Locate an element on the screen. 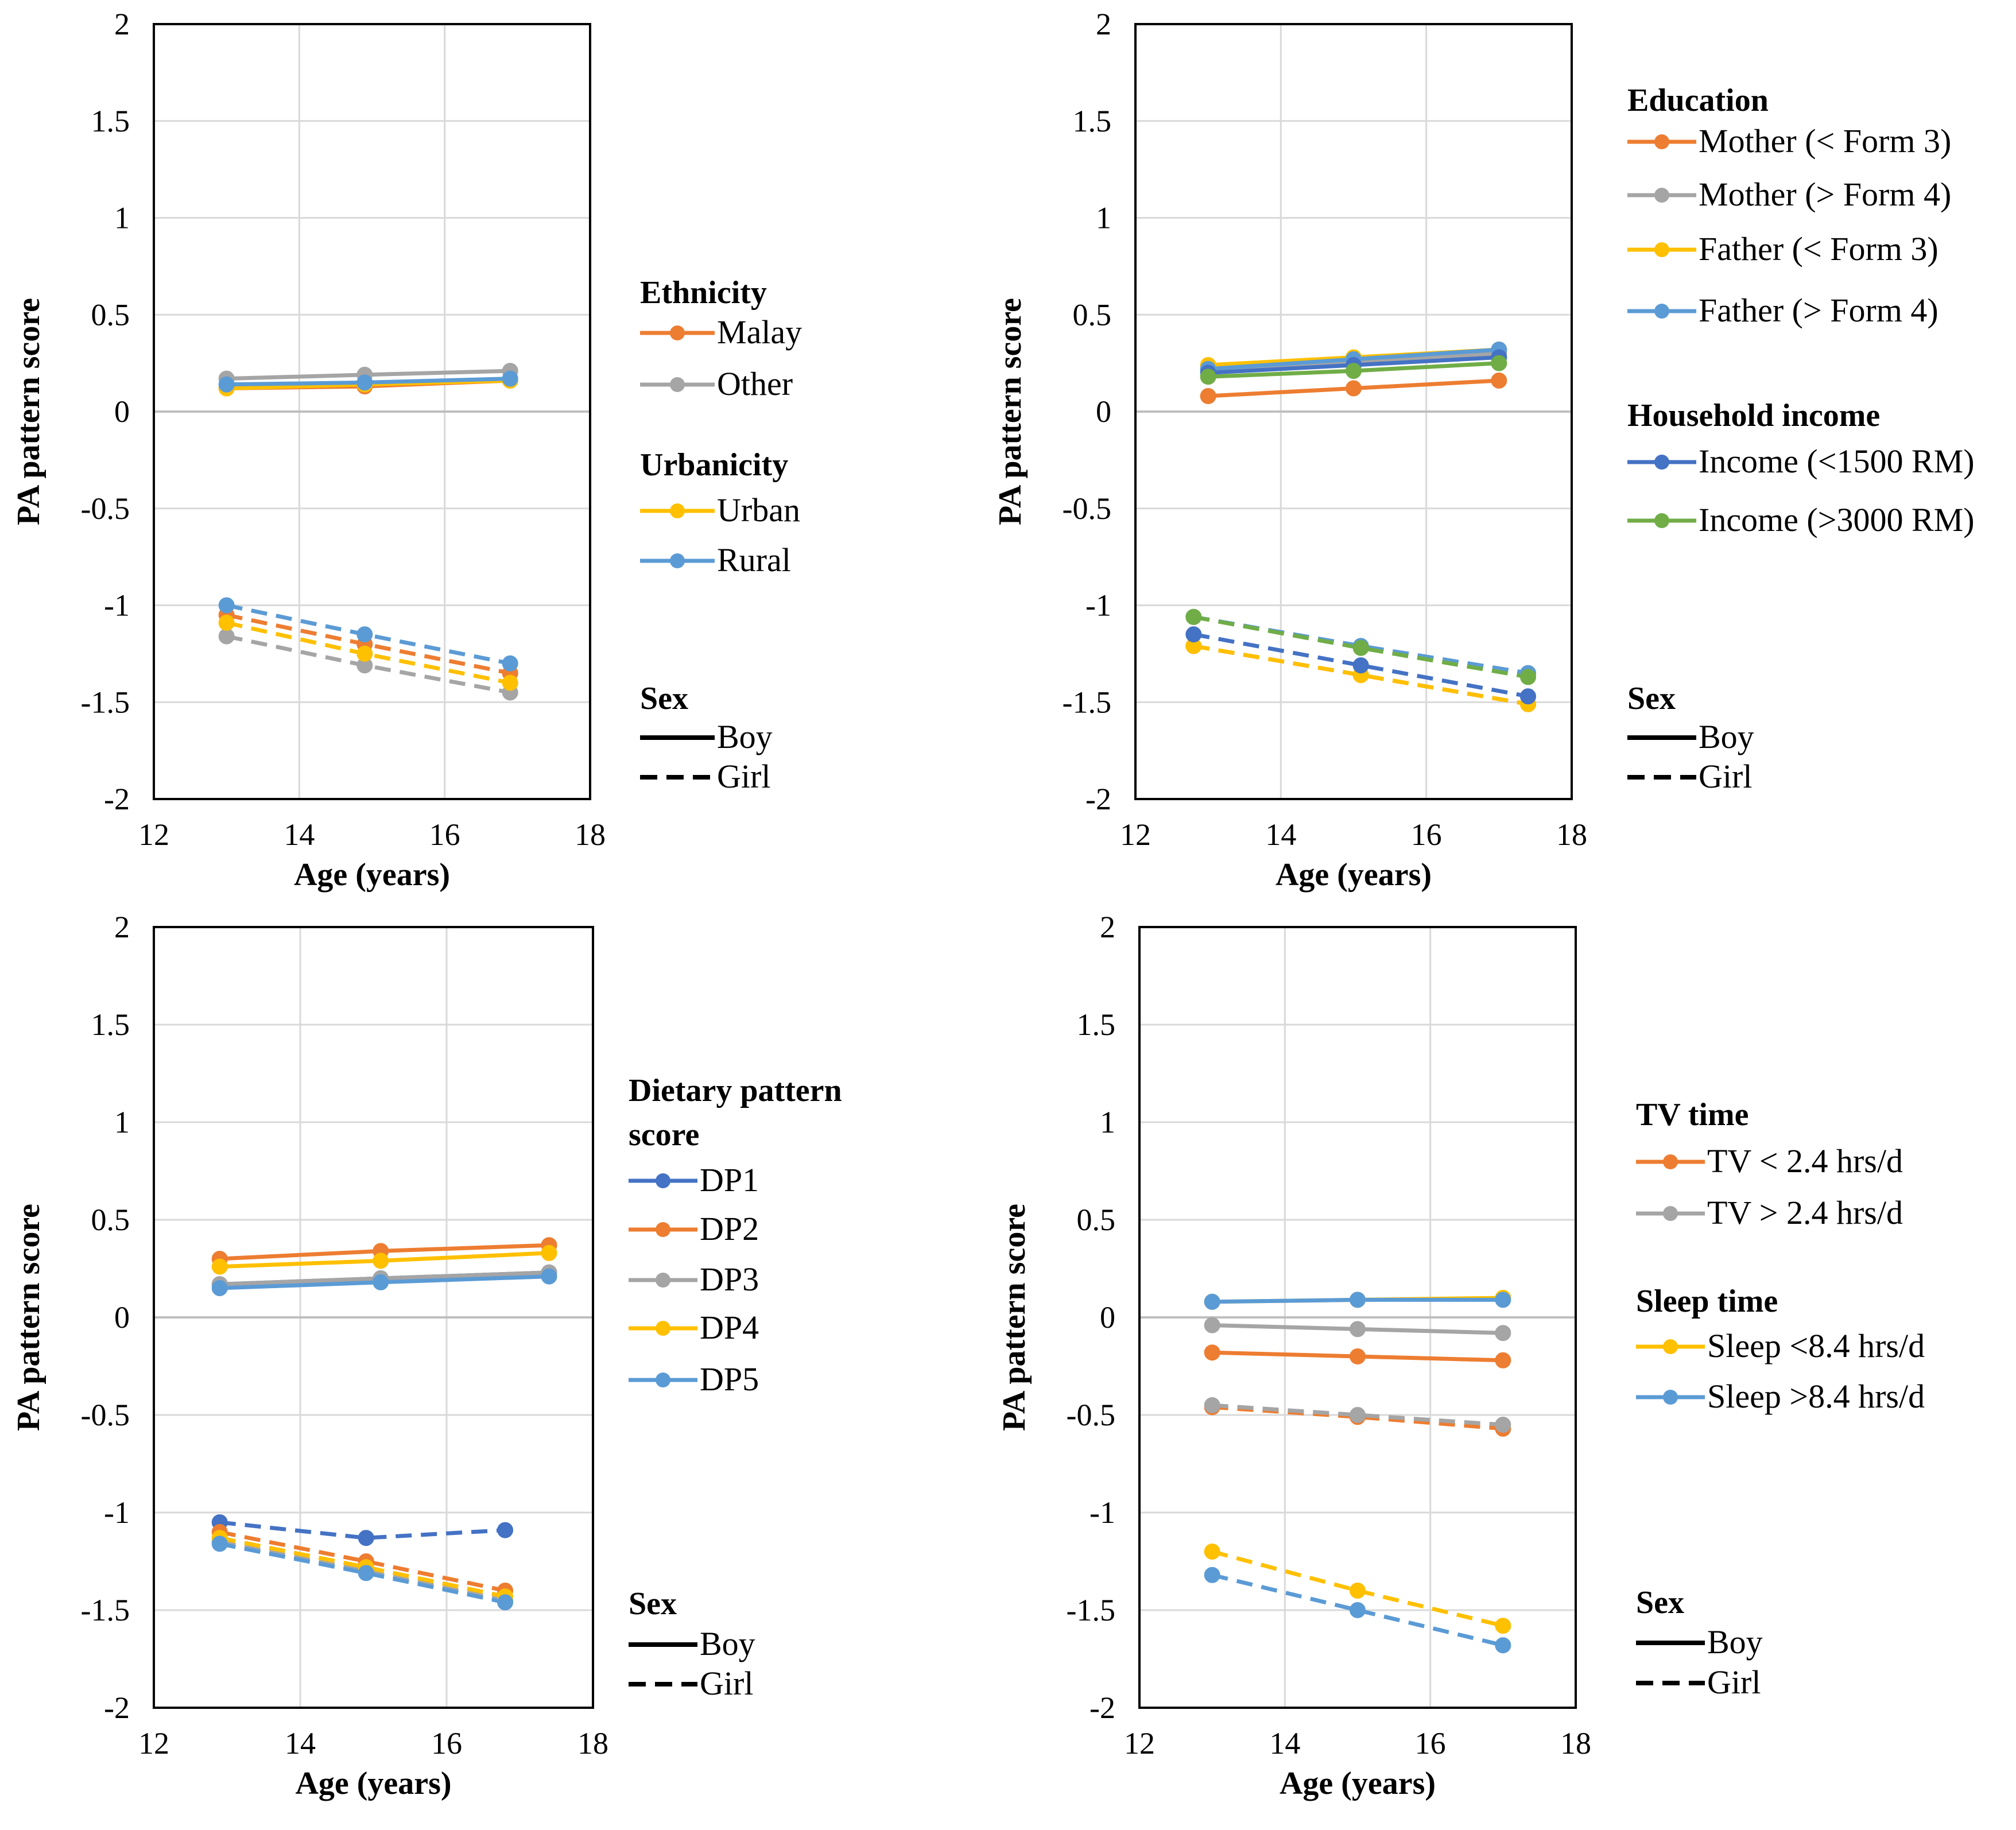 Image resolution: width=2016 pixels, height=1830 pixels. plot-frame is located at coordinates (1353, 411).